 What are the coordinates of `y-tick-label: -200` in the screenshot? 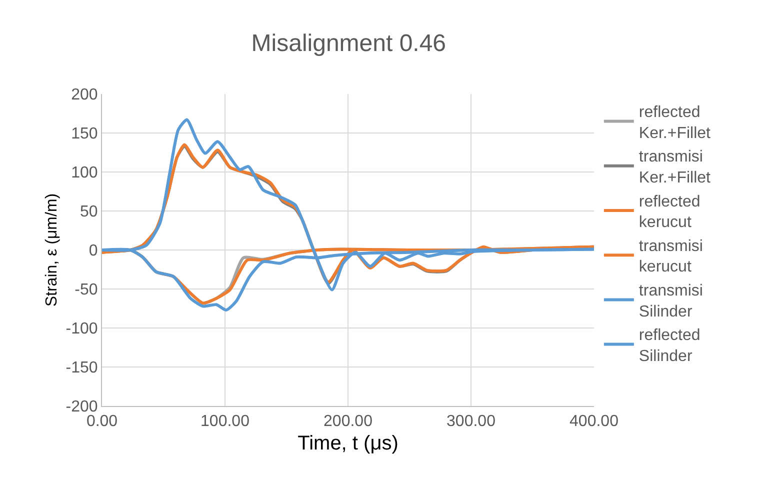 It's located at (82, 407).